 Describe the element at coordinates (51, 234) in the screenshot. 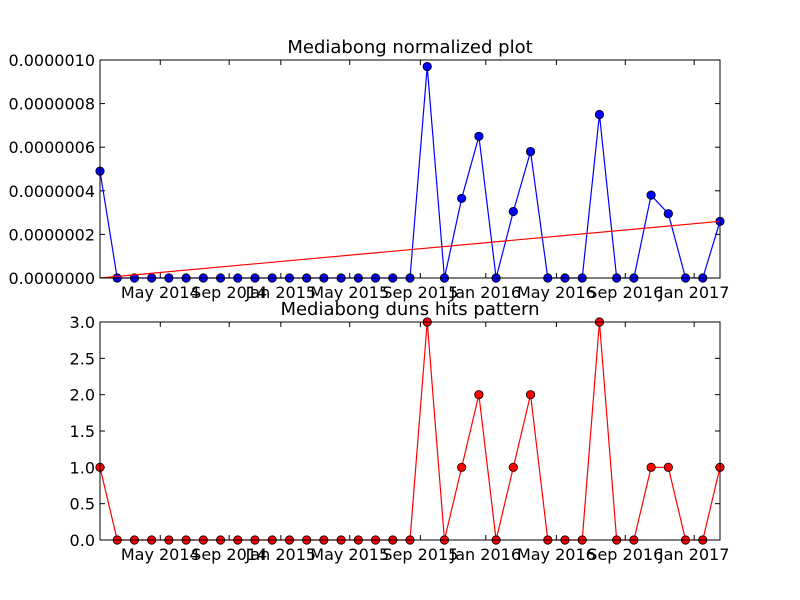

I see `y-tick-label: 0.0000002` at that location.